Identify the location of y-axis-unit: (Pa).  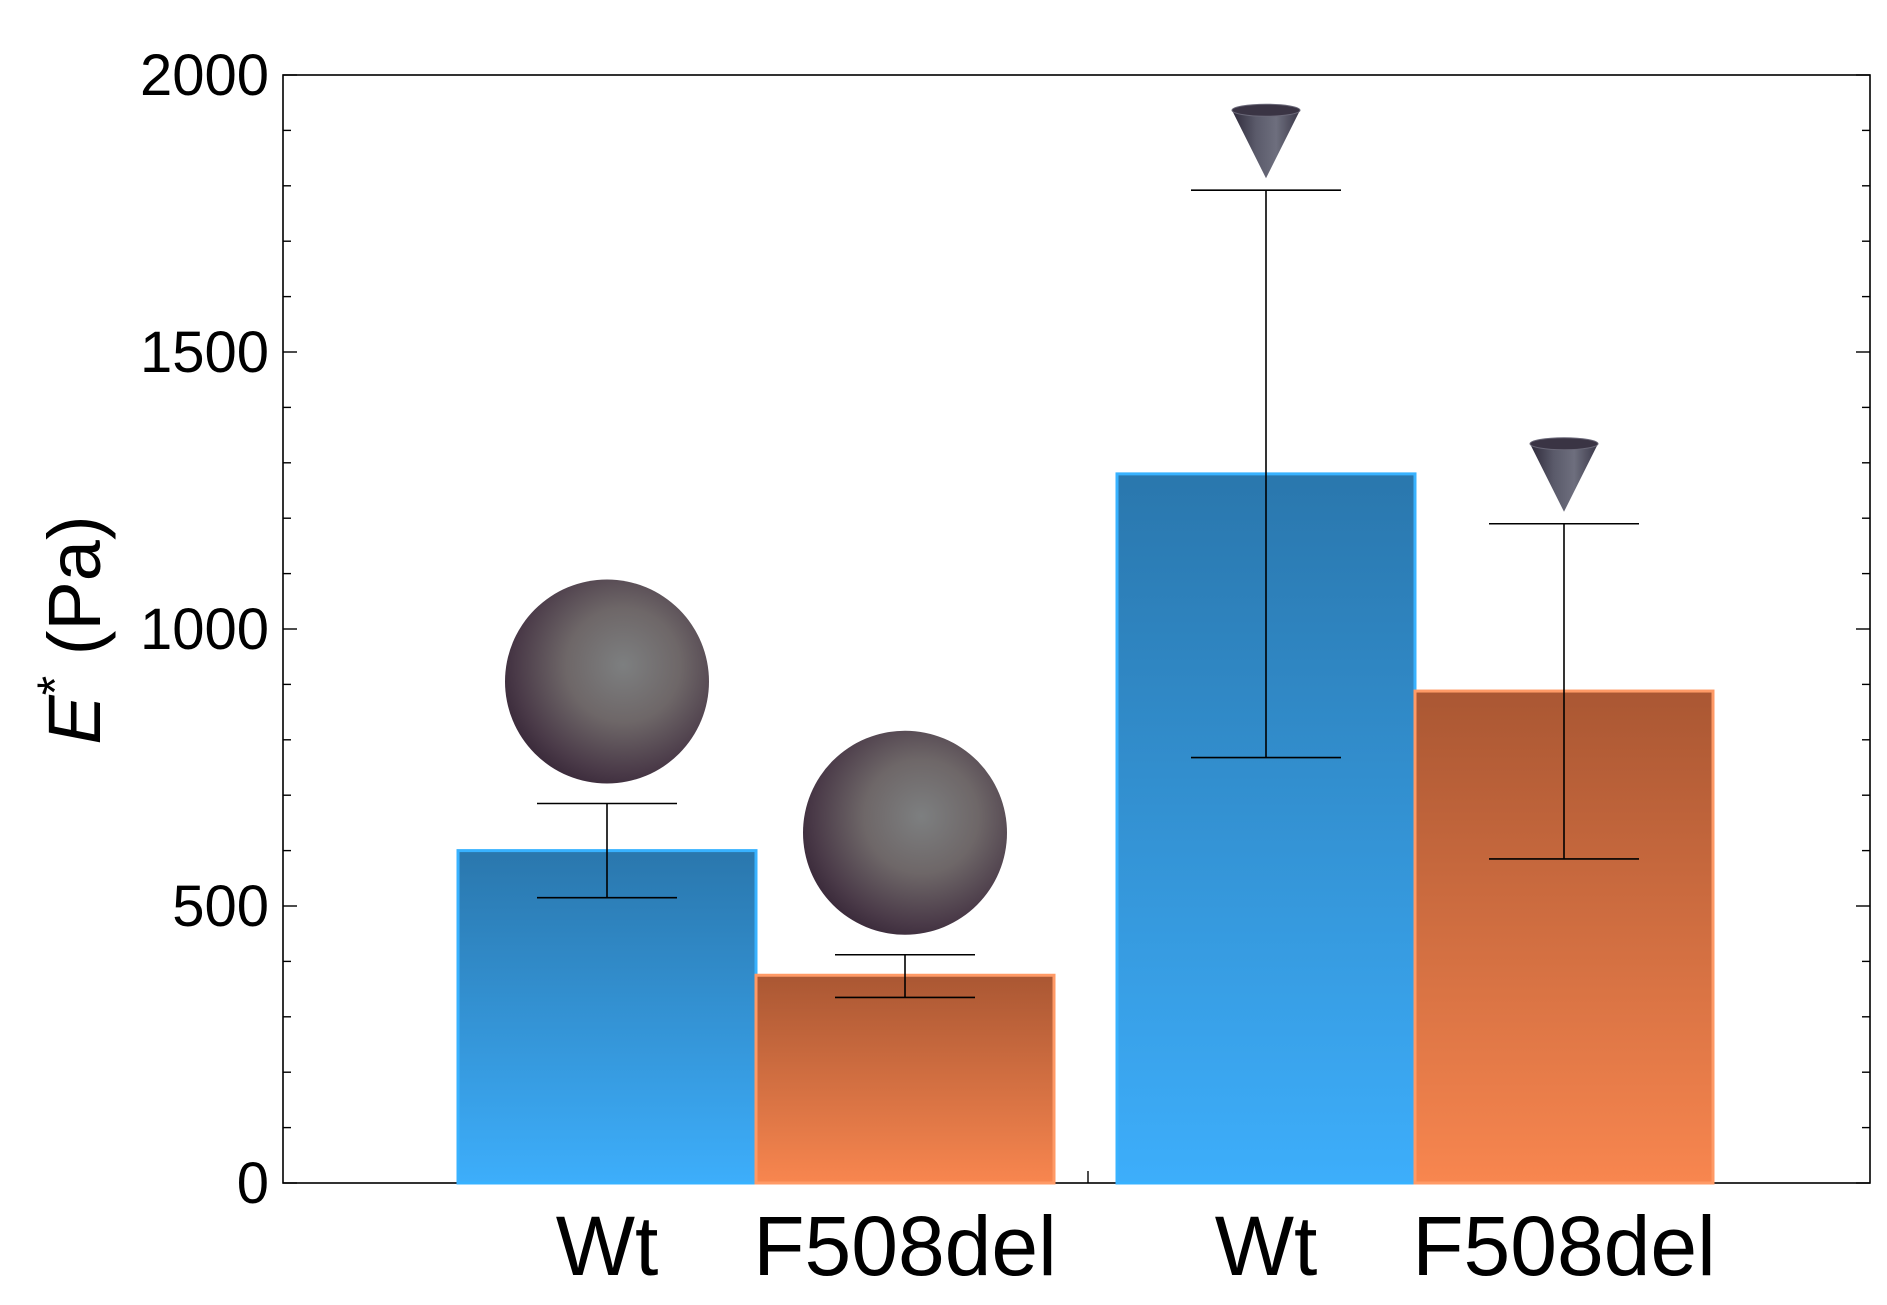
(74, 595).